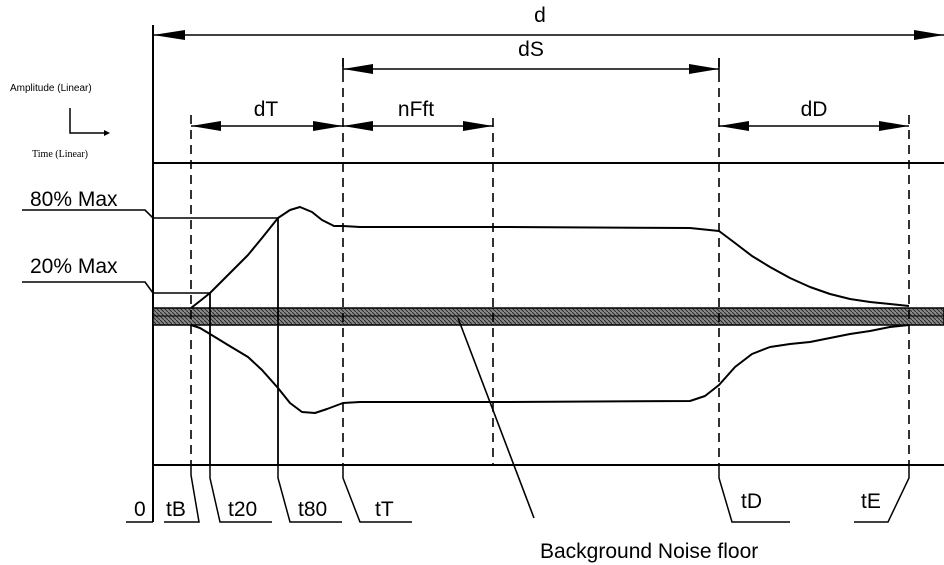 The image size is (944, 565). Describe the element at coordinates (182, 494) in the screenshot. I see `leader-tB` at that location.